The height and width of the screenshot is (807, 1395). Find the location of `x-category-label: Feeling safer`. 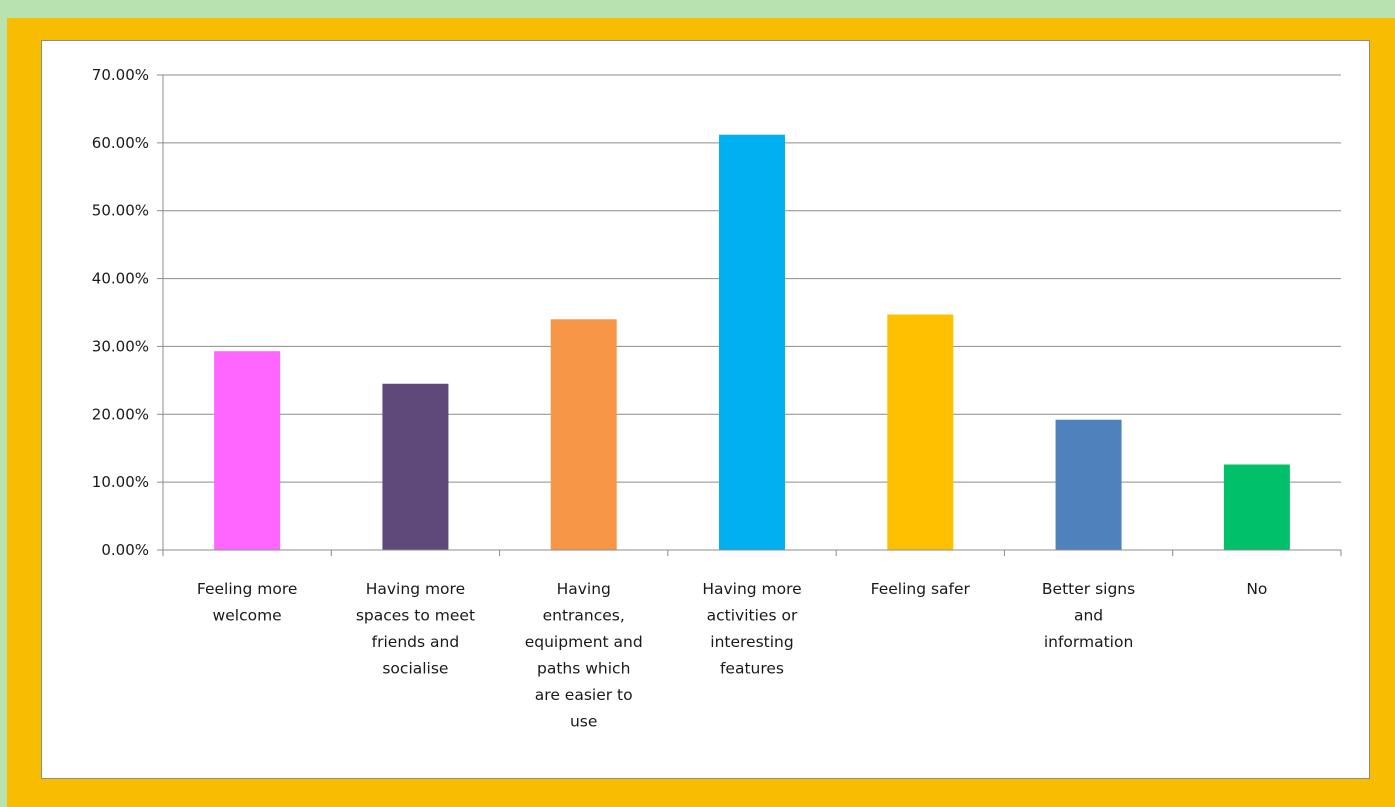

x-category-label: Feeling safer is located at coordinates (921, 589).